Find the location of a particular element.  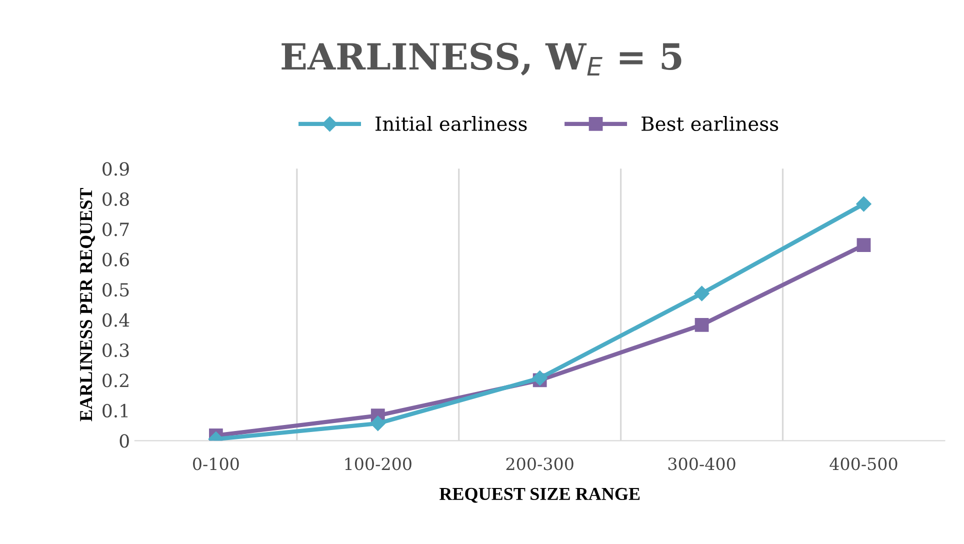

x-axis-title: REQUEST SIZE RANGE is located at coordinates (539, 495).